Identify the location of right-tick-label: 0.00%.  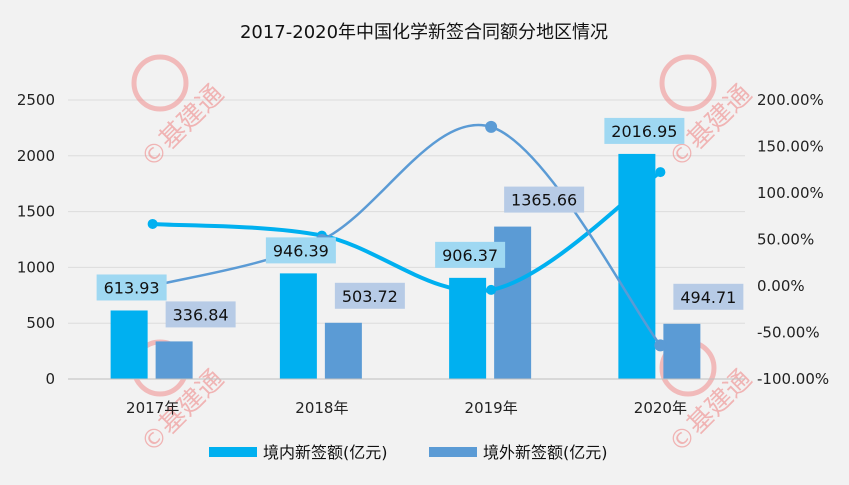
(781, 286).